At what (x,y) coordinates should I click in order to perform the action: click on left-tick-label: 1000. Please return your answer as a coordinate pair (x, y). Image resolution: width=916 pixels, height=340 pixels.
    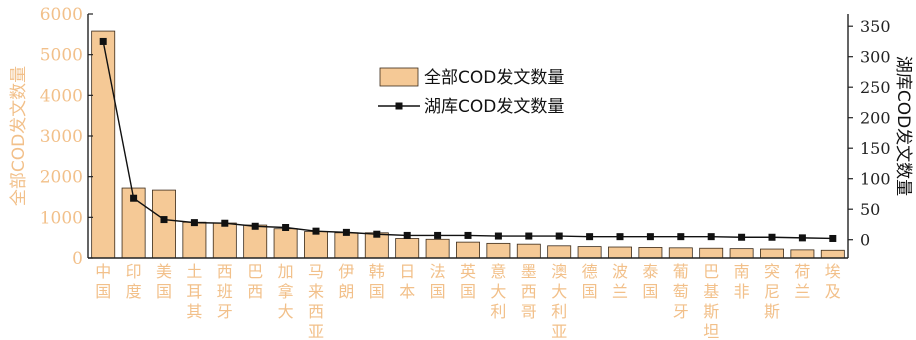
    Looking at the image, I should click on (61, 218).